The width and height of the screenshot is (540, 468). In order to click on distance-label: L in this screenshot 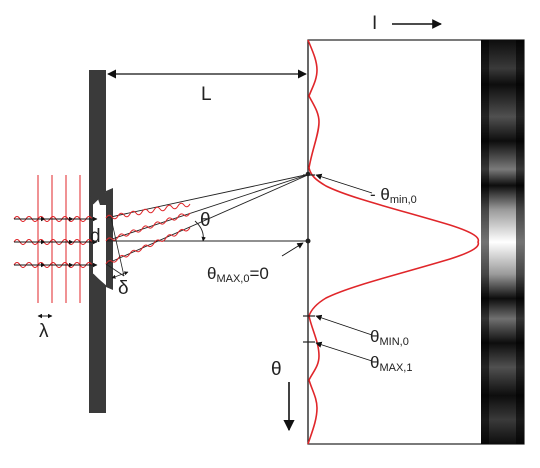, I will do `click(206, 94)`.